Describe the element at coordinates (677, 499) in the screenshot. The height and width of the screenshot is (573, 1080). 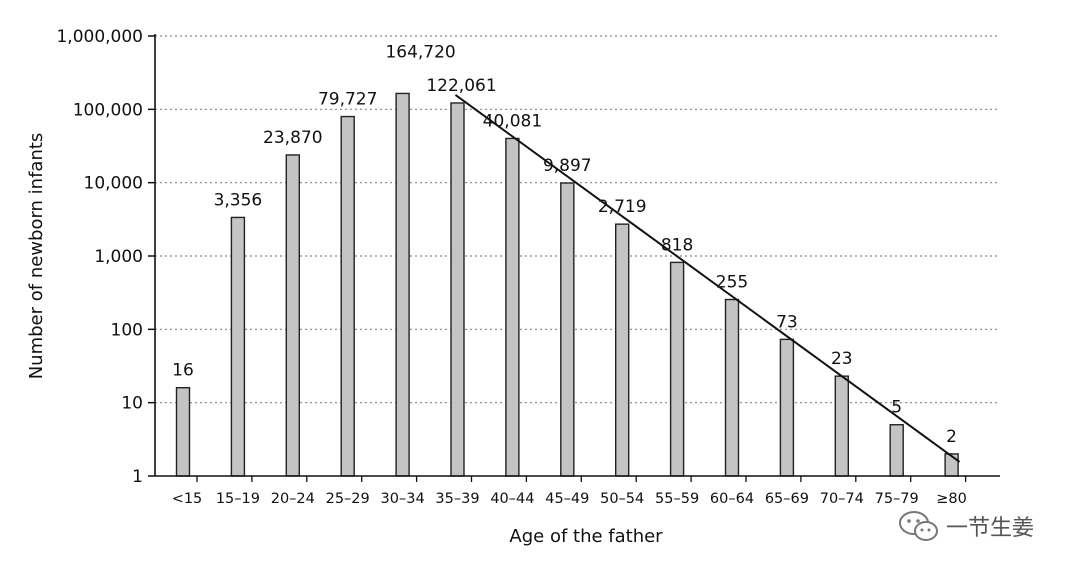
I see `x-tick-label: 55–59` at that location.